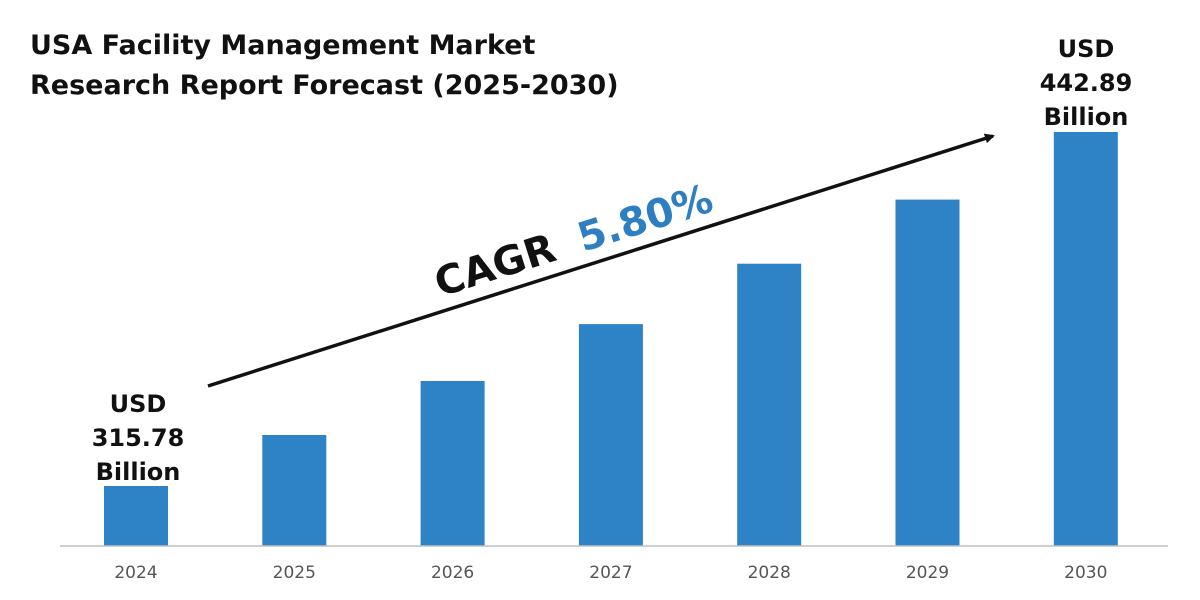  I want to click on end-value-label-line-2: 442.89, so click(1086, 83).